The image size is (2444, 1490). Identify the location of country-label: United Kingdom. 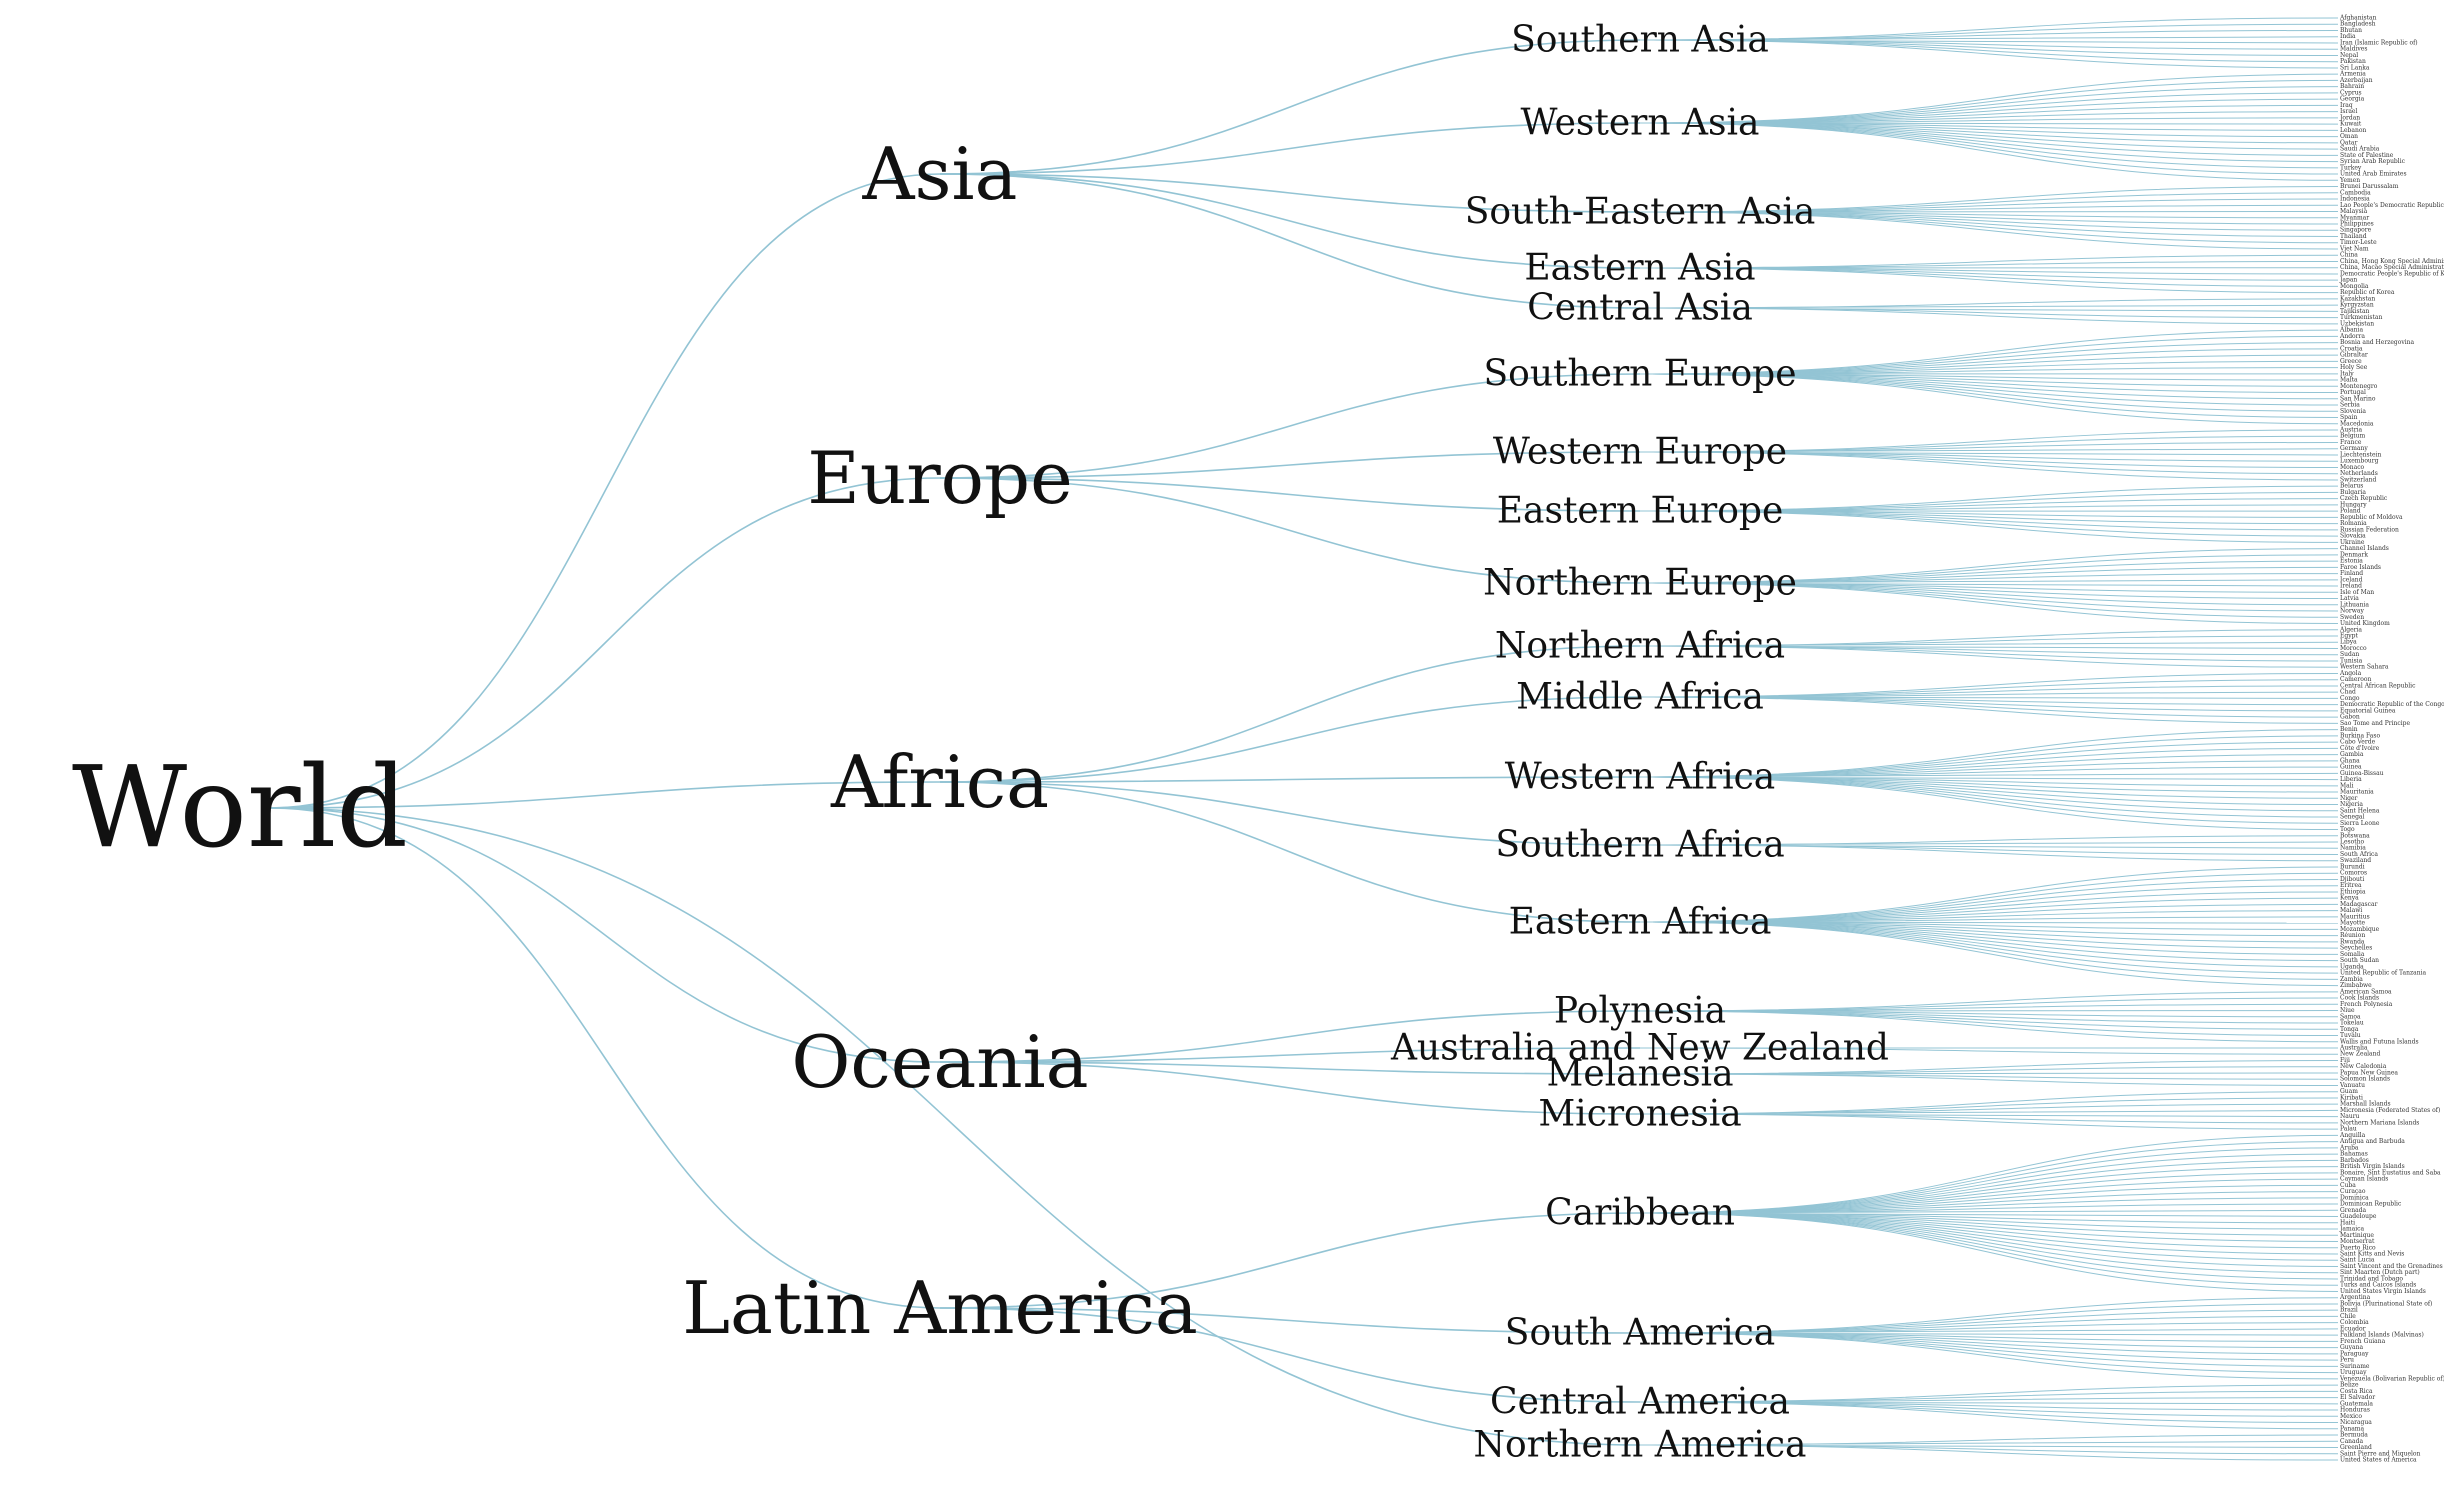
(2365, 623).